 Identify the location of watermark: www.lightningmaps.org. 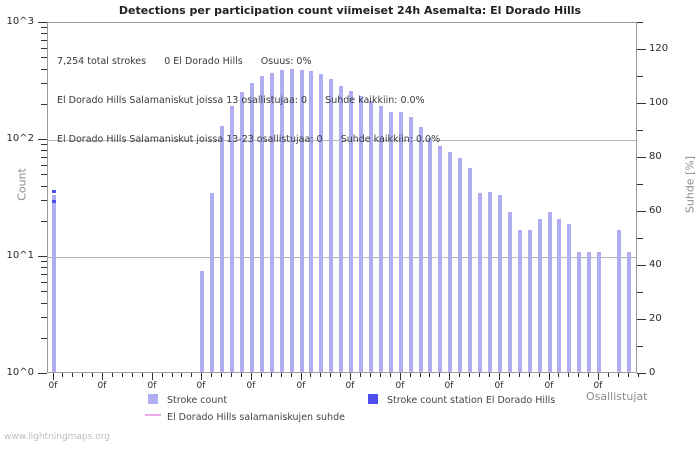
(57, 437).